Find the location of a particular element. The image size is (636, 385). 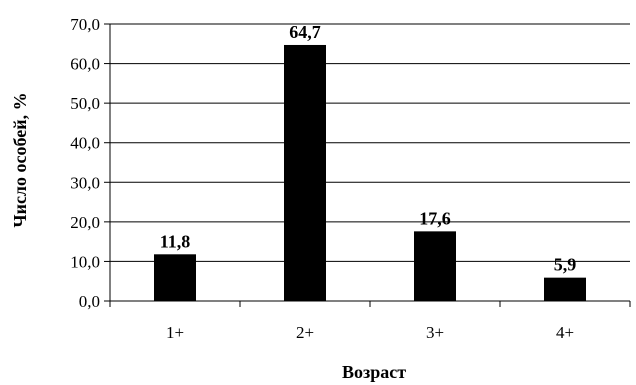

x-axis-title: Возраст is located at coordinates (374, 372).